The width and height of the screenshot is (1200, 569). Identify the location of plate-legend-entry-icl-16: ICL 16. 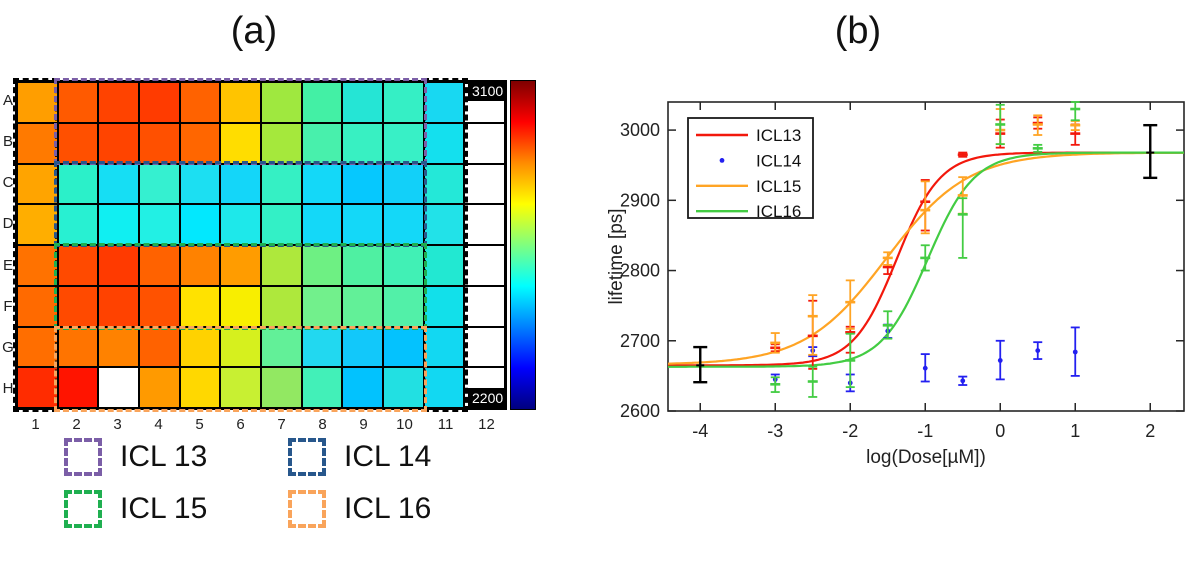
(396, 509).